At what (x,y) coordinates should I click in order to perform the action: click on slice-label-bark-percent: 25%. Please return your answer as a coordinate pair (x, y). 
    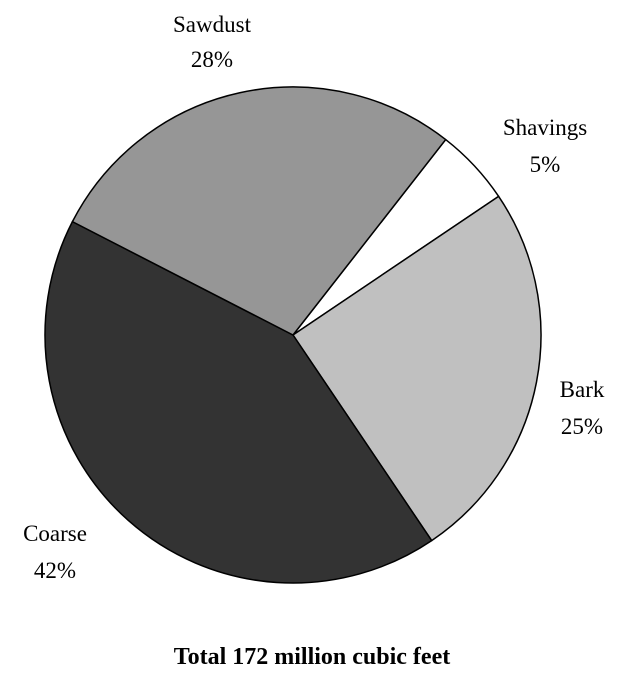
    Looking at the image, I should click on (582, 426).